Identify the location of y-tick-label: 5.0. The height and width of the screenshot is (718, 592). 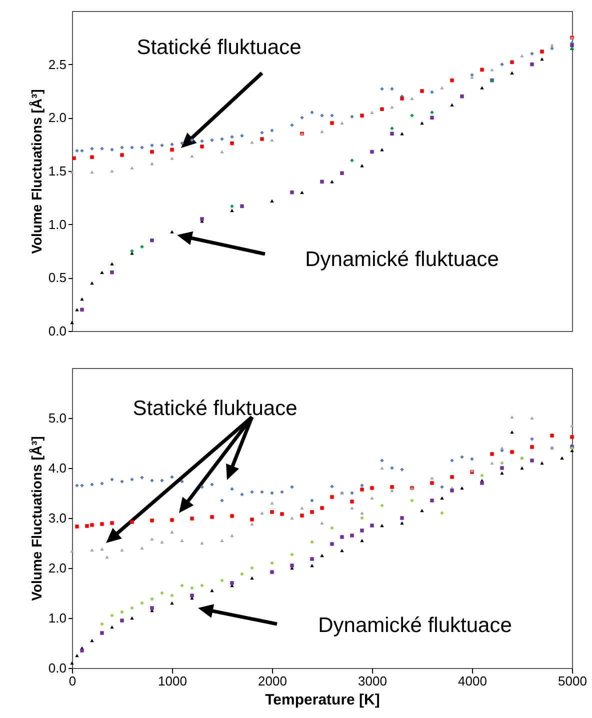
(57, 418).